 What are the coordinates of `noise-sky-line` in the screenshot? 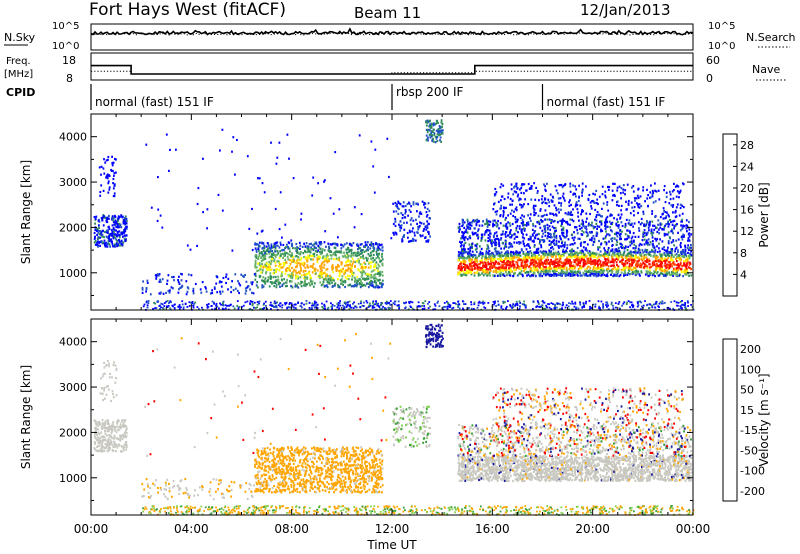 It's located at (392, 31).